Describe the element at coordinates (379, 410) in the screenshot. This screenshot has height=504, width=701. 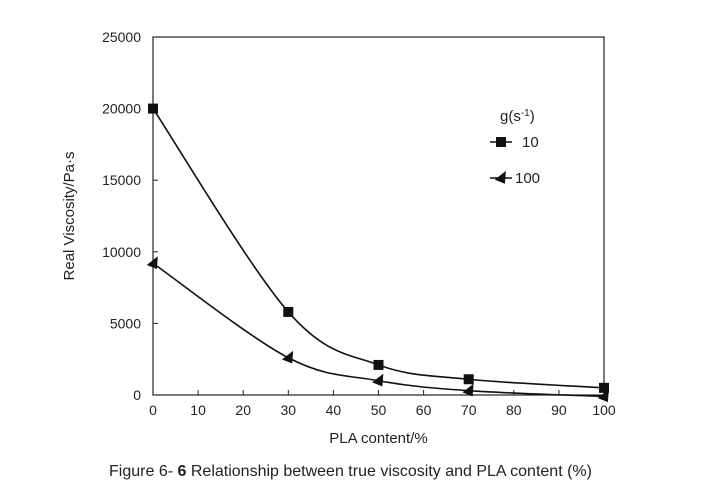
I see `x-tick-label: 50` at that location.